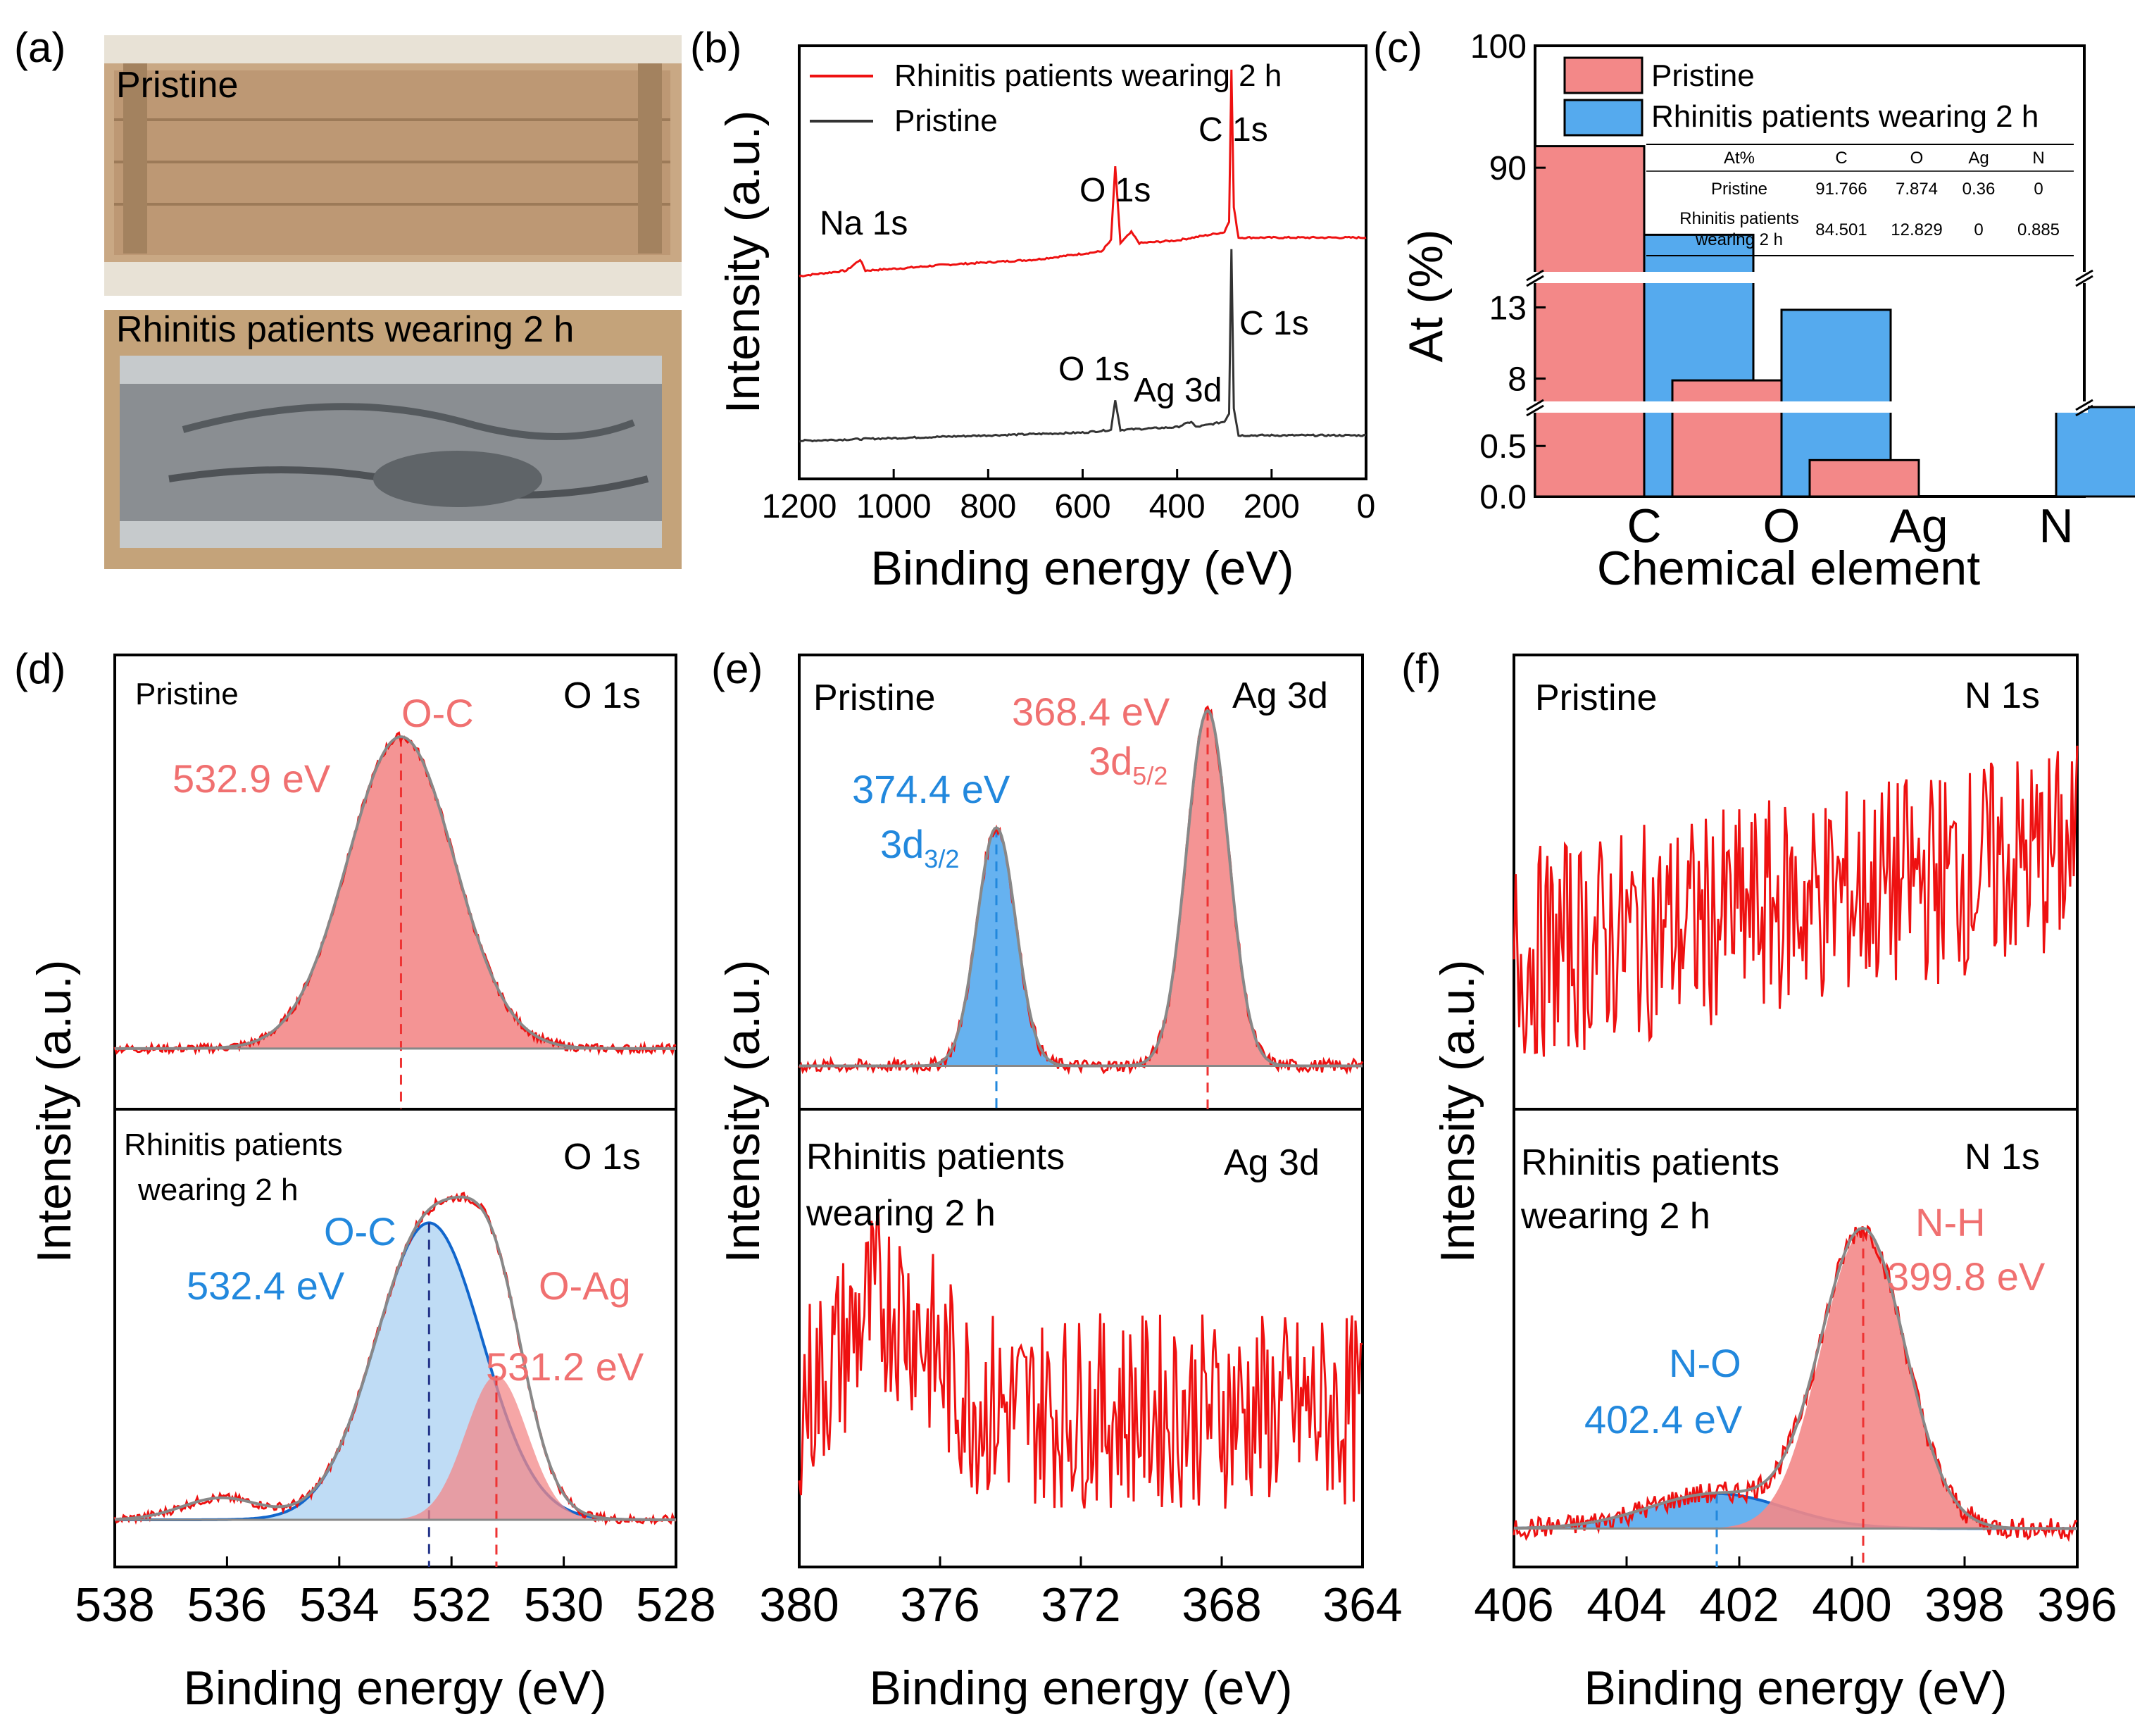  I want to click on e-peak-32-base: 3d, so click(902, 844).